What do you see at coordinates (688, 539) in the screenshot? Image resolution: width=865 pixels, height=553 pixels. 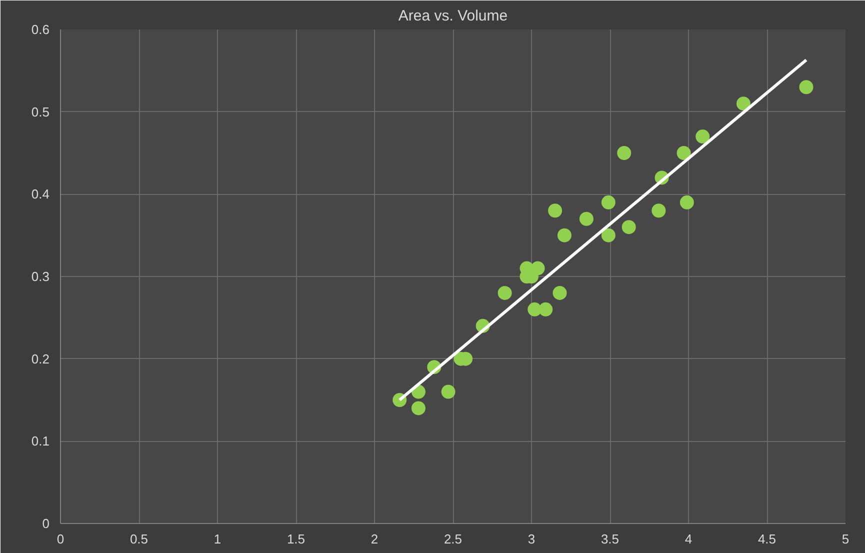 I see `x-tick-label: 4` at bounding box center [688, 539].